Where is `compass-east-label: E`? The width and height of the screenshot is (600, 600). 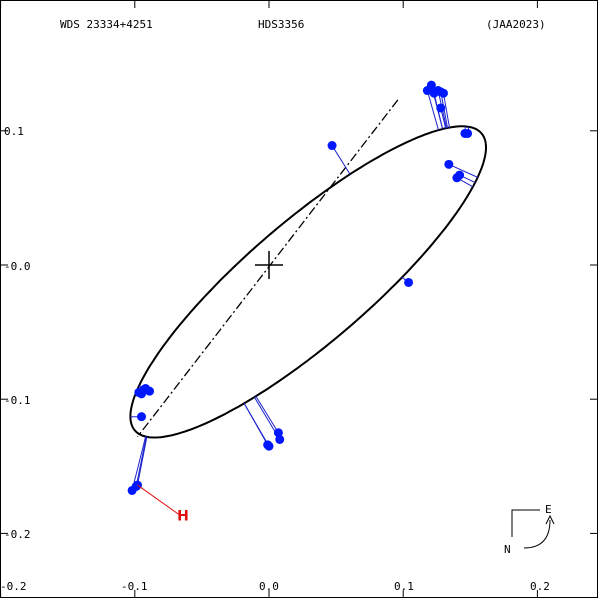 compass-east-label: E is located at coordinates (548, 509).